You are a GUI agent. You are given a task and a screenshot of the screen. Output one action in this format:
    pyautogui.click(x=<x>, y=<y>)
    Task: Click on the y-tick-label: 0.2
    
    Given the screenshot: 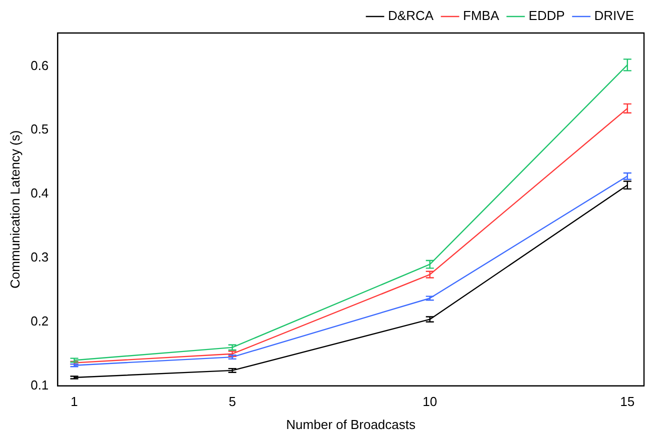 What is the action you would take?
    pyautogui.click(x=39, y=320)
    